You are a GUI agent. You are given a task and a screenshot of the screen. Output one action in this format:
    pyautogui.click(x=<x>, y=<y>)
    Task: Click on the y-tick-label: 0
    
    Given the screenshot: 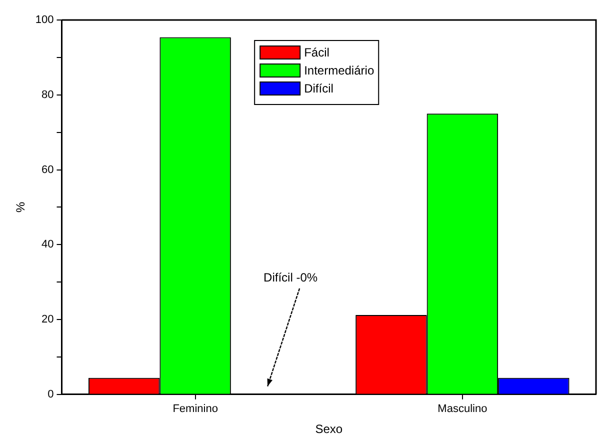 What is the action you would take?
    pyautogui.click(x=51, y=394)
    